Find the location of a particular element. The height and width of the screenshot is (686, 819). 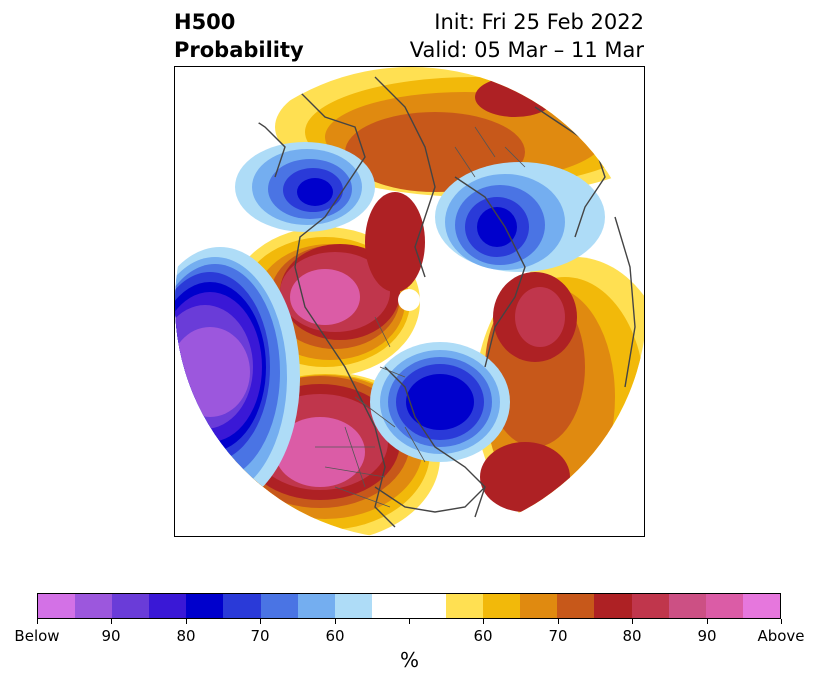

trough-eastern-canada is located at coordinates (440, 402).